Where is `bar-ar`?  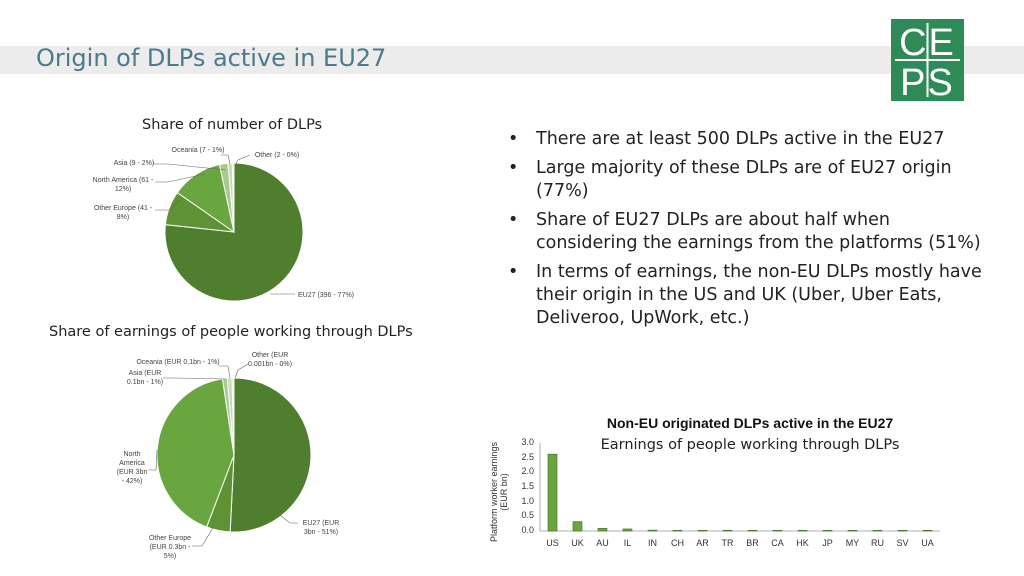 bar-ar is located at coordinates (702, 531).